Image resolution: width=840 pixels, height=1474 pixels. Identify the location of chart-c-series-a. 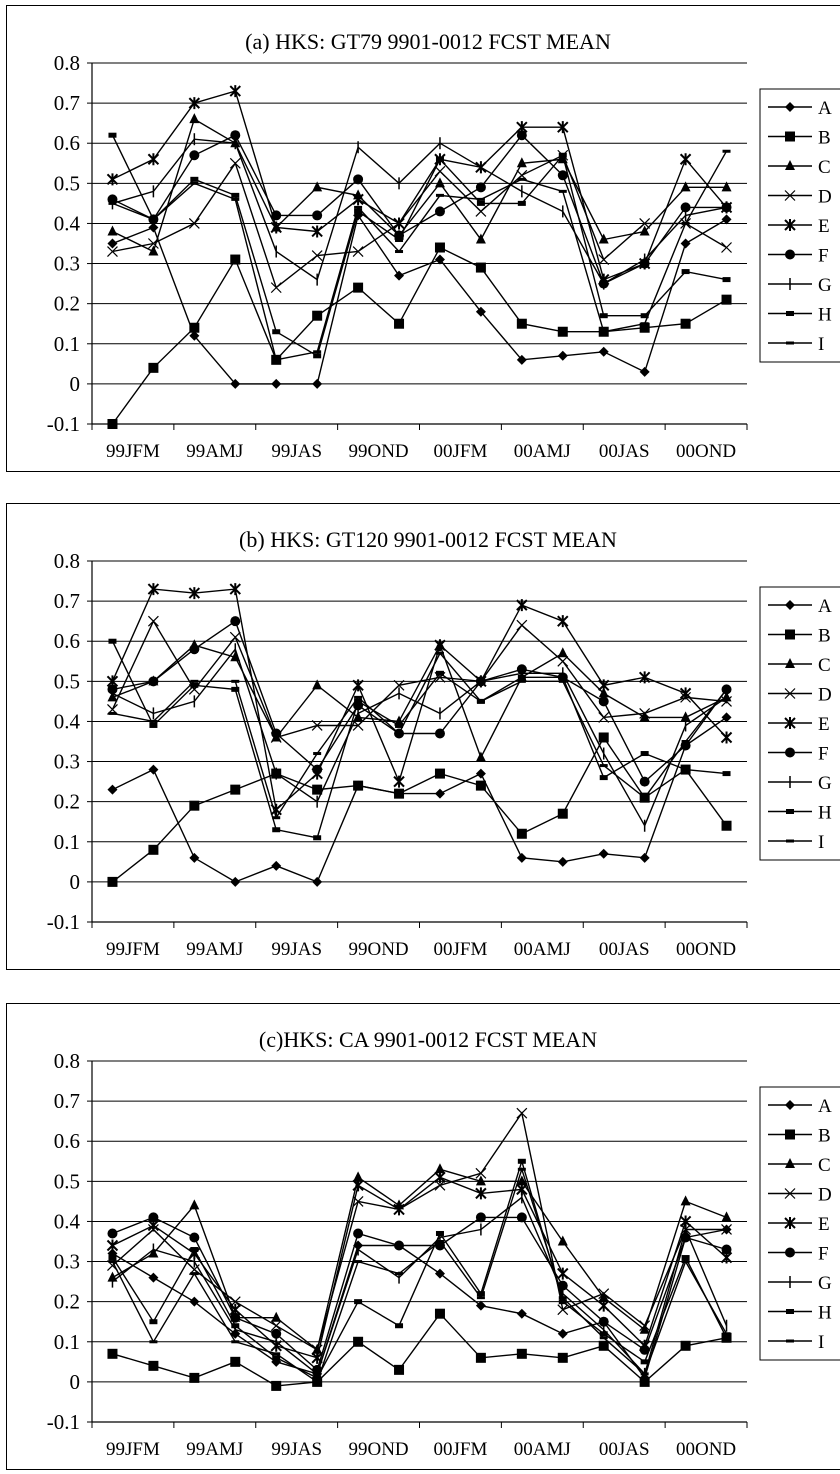
(419, 1303).